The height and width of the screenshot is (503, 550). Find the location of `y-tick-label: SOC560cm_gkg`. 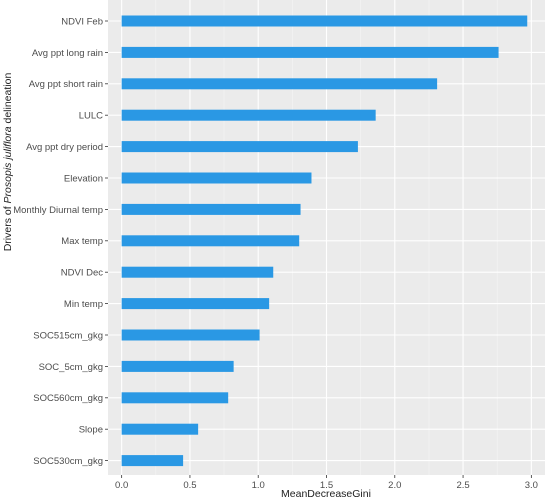

y-tick-label: SOC560cm_gkg is located at coordinates (68, 398).